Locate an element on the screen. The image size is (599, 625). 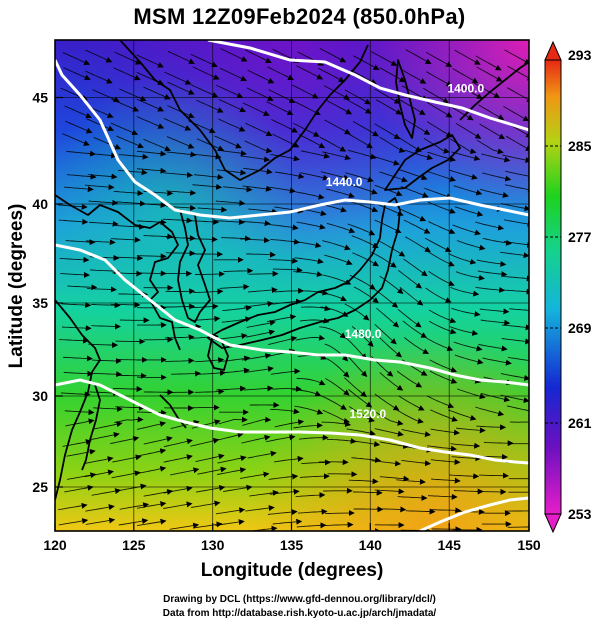
y-tick-label: 35 is located at coordinates (40, 303).